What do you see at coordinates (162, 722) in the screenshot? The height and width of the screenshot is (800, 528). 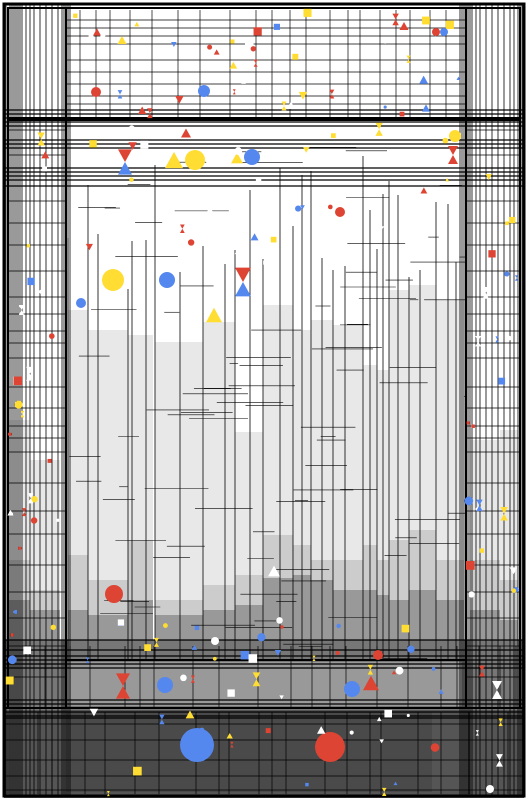 I see `small-blue-hourglass-bottom` at bounding box center [162, 722].